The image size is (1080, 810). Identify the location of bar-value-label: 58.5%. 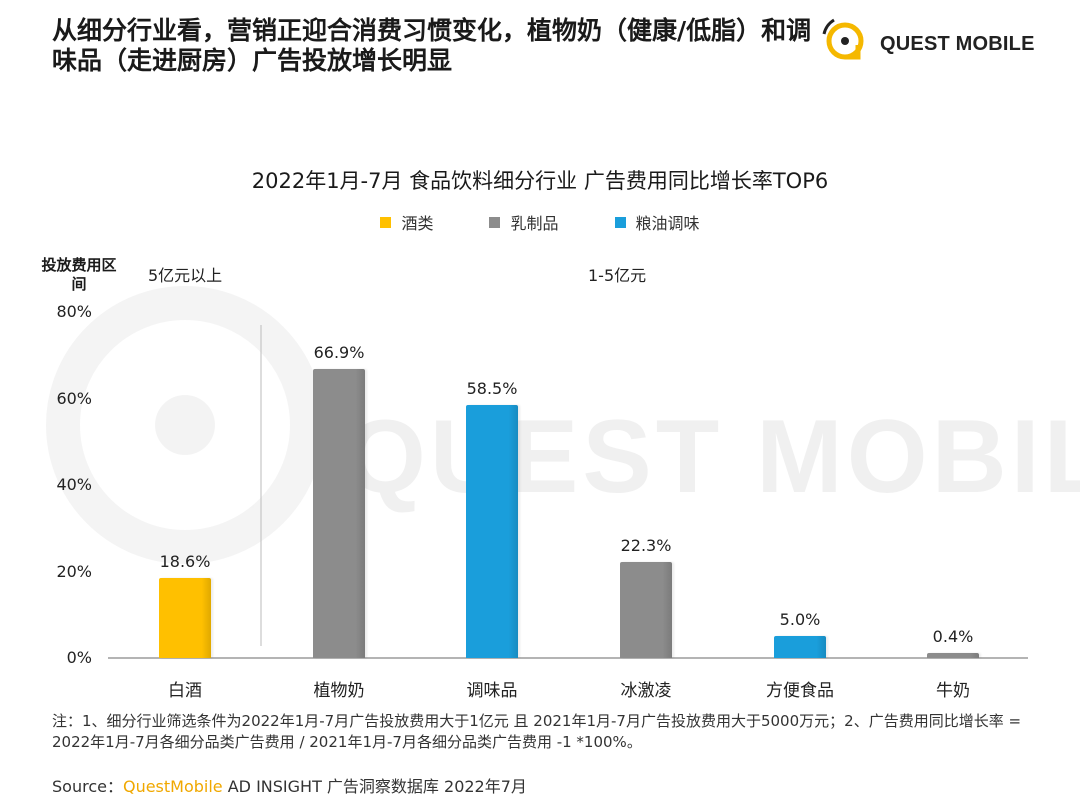
(492, 388).